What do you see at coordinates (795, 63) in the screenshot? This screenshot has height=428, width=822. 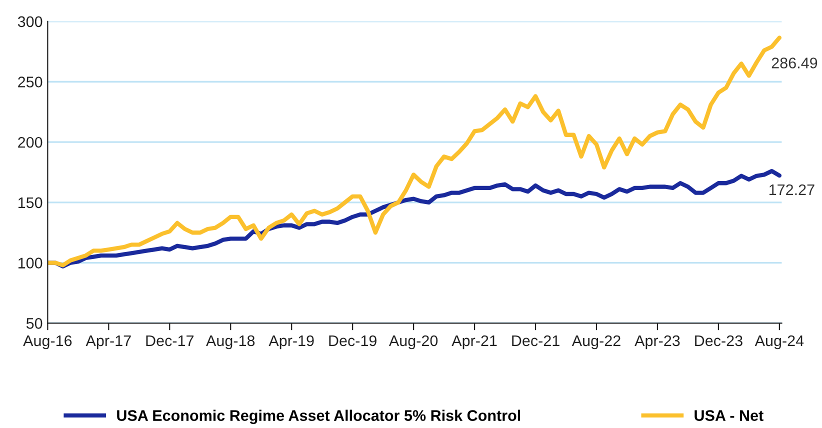 I see `annotation: 286.49` at bounding box center [795, 63].